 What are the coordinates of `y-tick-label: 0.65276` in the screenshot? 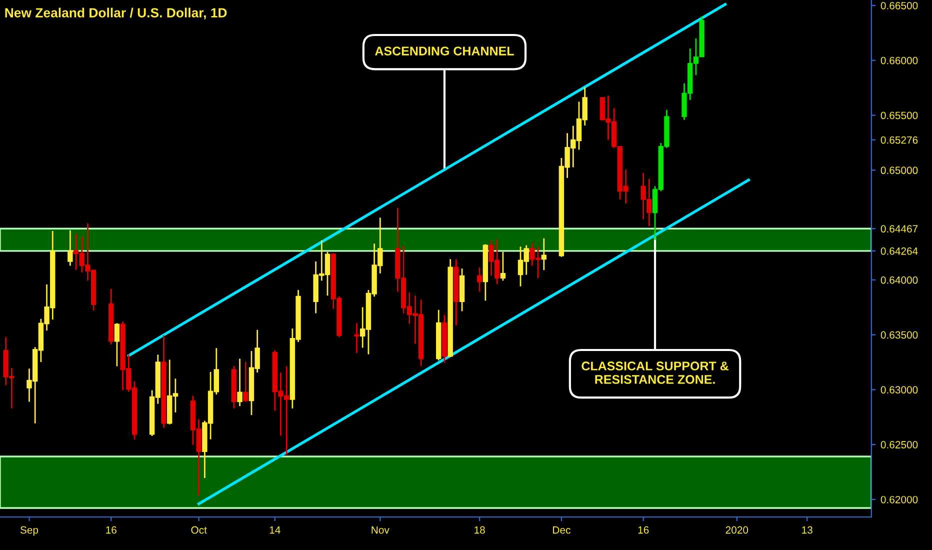 It's located at (899, 140).